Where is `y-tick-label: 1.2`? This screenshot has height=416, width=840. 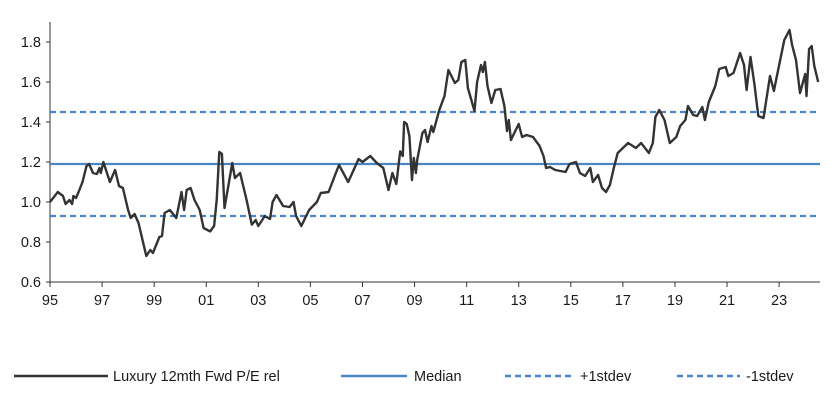
y-tick-label: 1.2 is located at coordinates (31, 163).